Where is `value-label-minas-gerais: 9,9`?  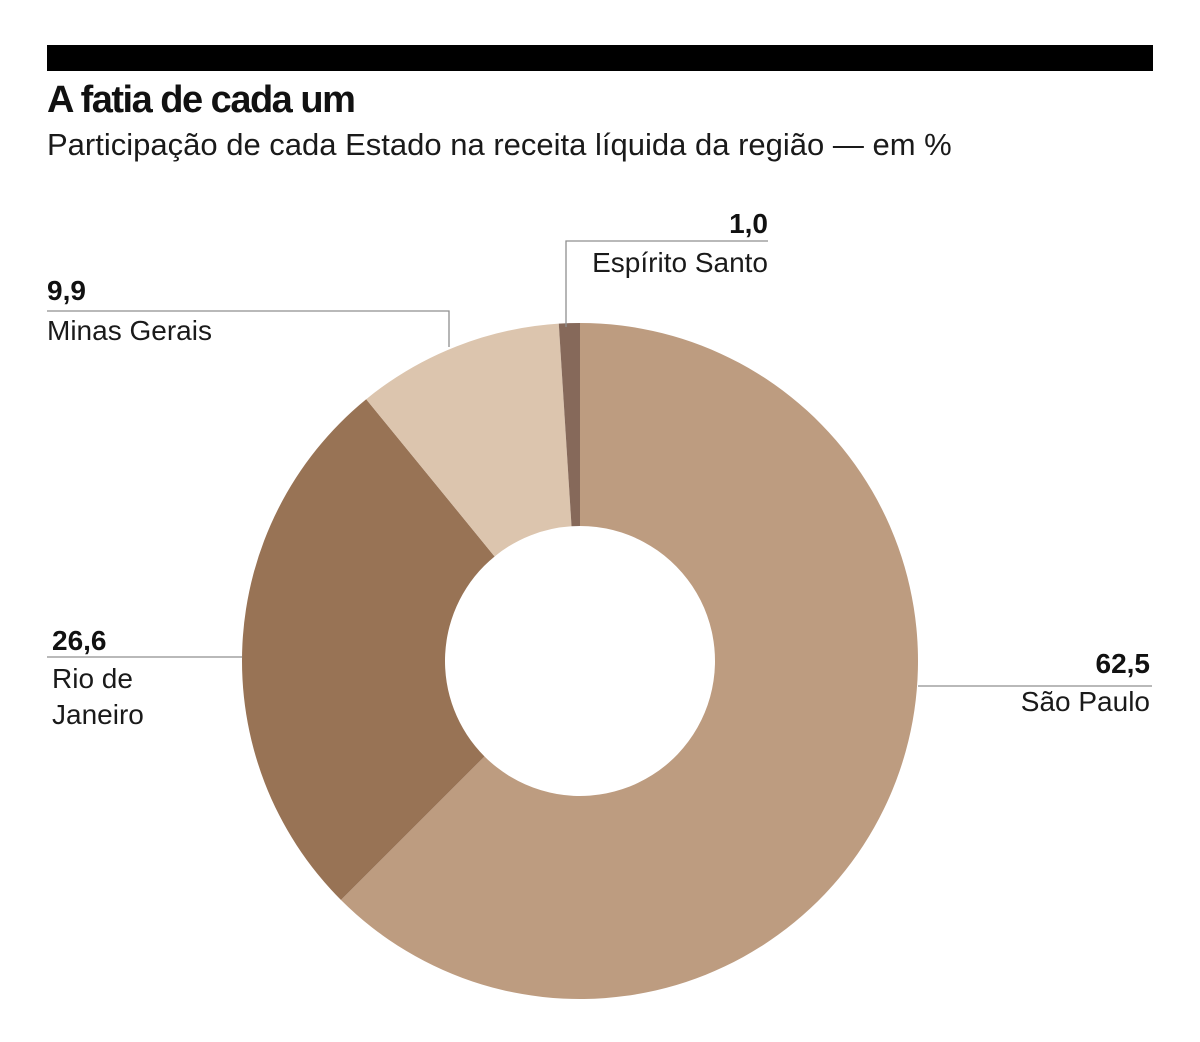
value-label-minas-gerais: 9,9 is located at coordinates (66, 290).